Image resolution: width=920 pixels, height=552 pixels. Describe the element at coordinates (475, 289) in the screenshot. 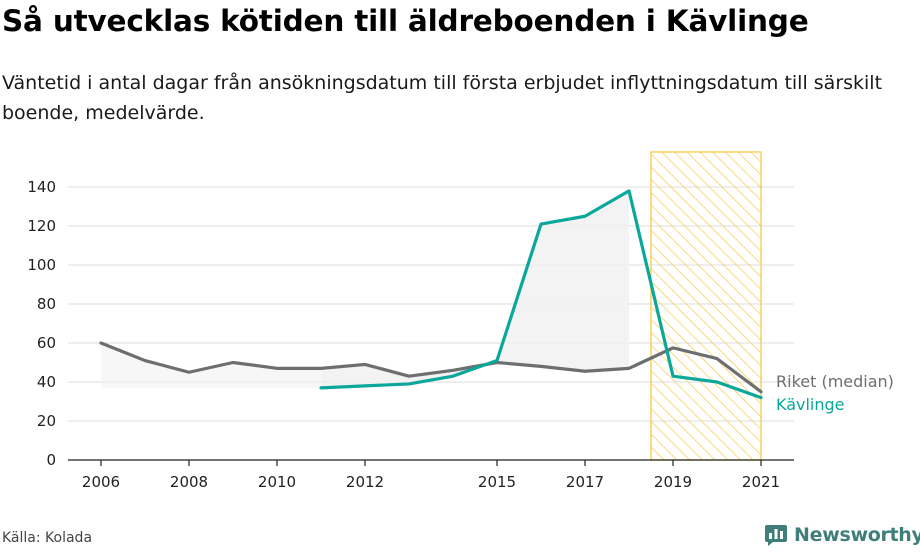

I see `kavlinge-riket-difference-area` at that location.